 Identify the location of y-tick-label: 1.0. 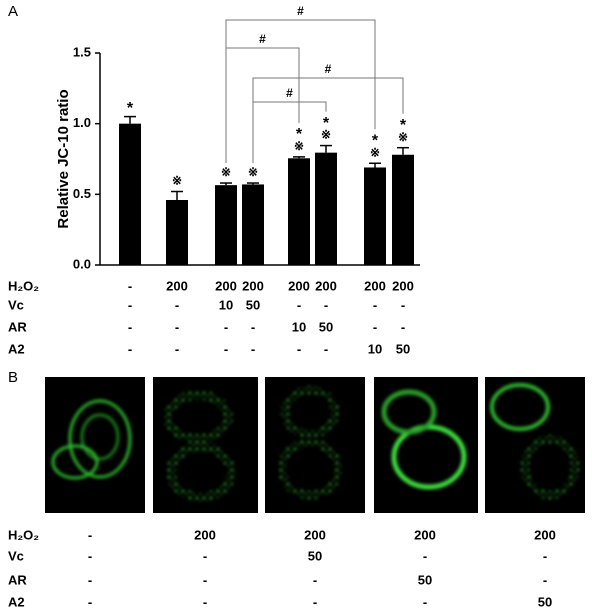
(82, 122).